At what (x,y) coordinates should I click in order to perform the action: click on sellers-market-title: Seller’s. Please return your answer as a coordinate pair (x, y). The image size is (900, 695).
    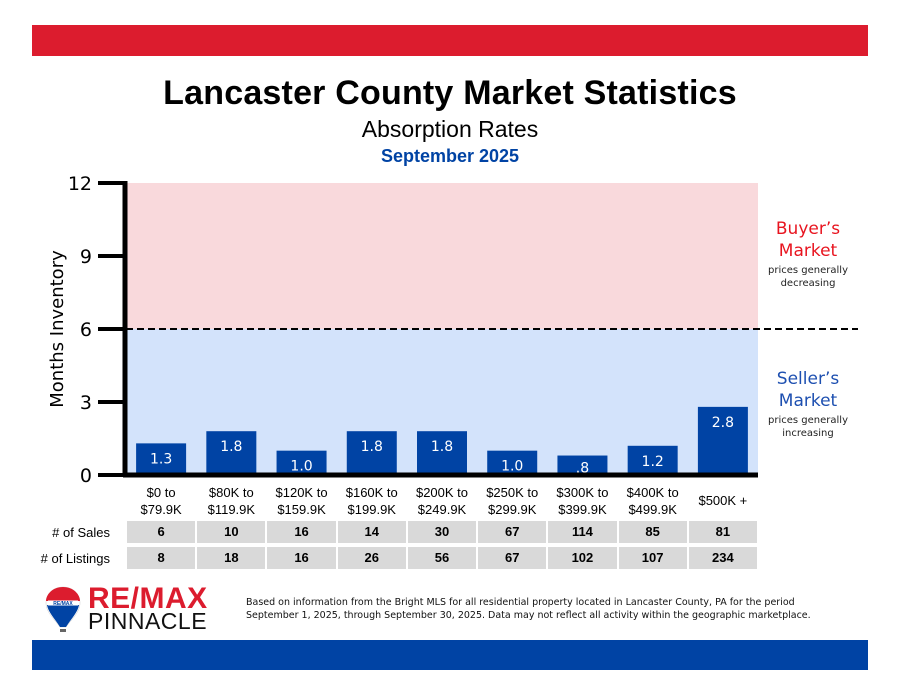
    Looking at the image, I should click on (808, 379).